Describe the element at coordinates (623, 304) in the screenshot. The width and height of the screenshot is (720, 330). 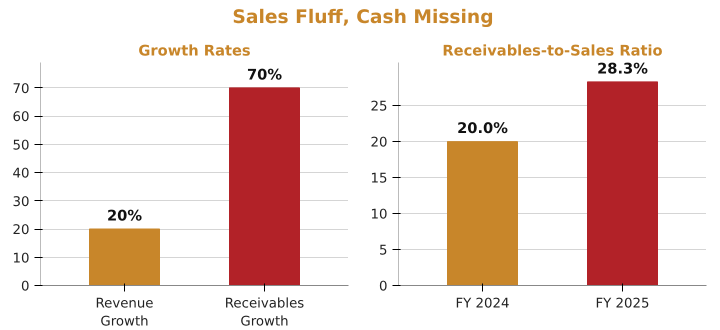
I see `x-tick-label: FY 2025` at that location.